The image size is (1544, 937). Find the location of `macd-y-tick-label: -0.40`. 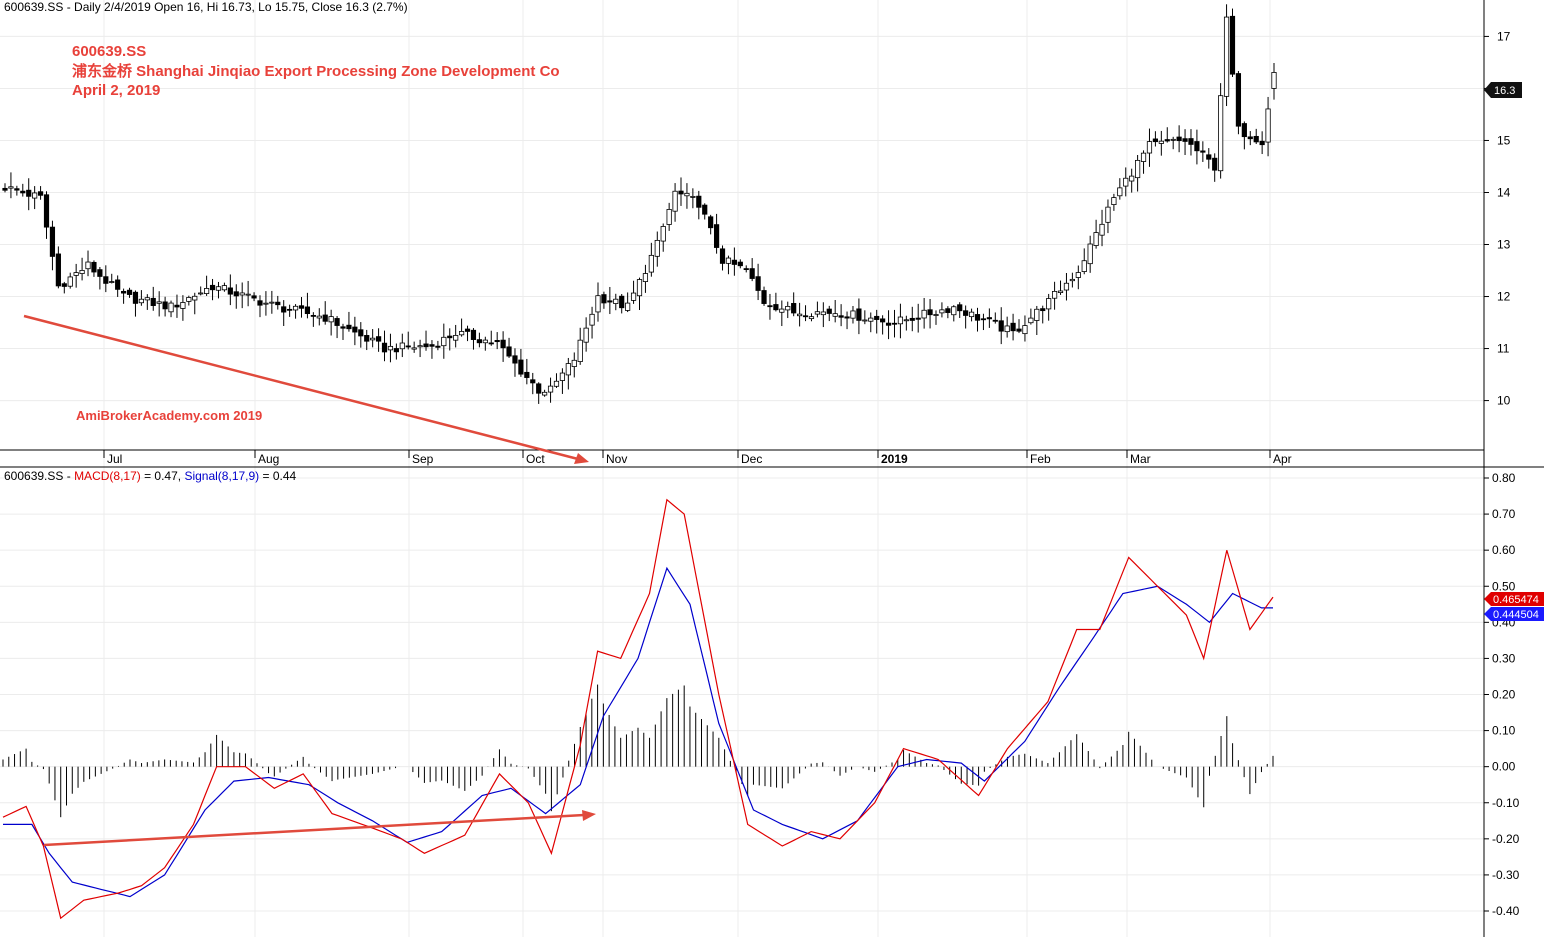

macd-y-tick-label: -0.40 is located at coordinates (1506, 911).